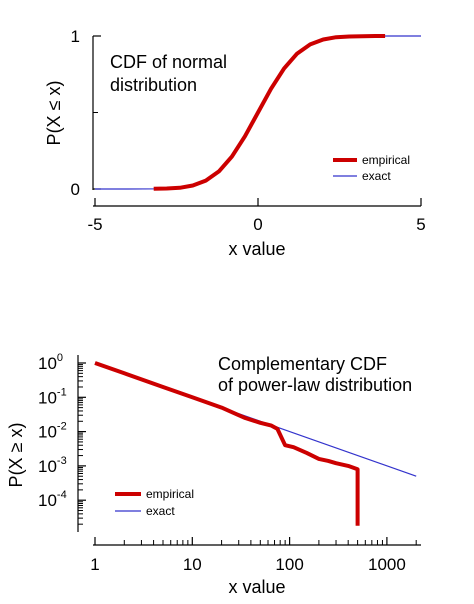 The height and width of the screenshot is (604, 474). I want to click on panel2-legend-exact-label: exact, so click(160, 511).